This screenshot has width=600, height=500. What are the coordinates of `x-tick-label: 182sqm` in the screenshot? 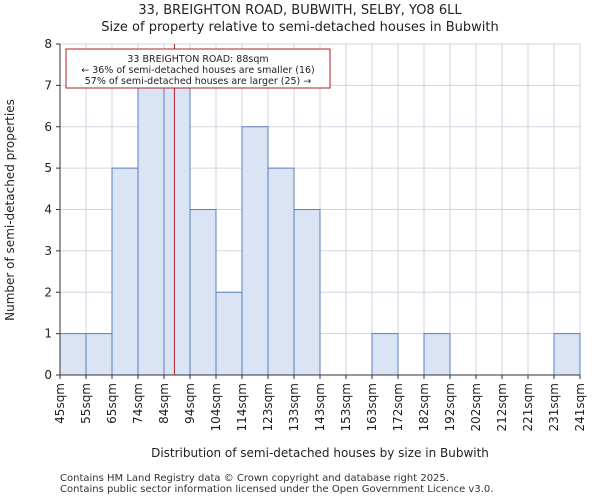 It's located at (424, 407).